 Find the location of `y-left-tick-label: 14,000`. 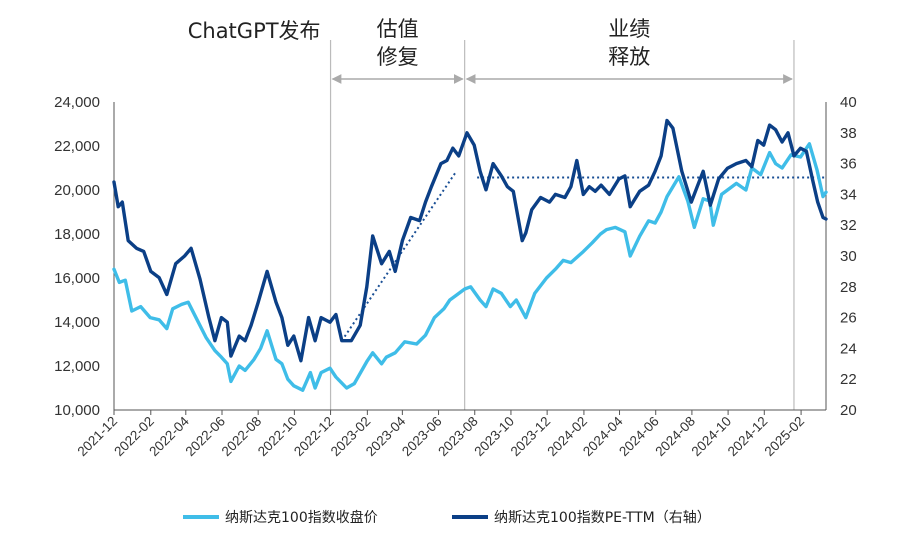

y-left-tick-label: 14,000 is located at coordinates (77, 322).